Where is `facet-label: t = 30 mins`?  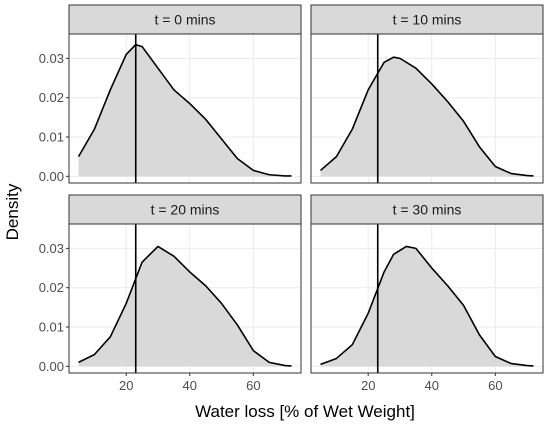
facet-label: t = 30 mins is located at coordinates (427, 210).